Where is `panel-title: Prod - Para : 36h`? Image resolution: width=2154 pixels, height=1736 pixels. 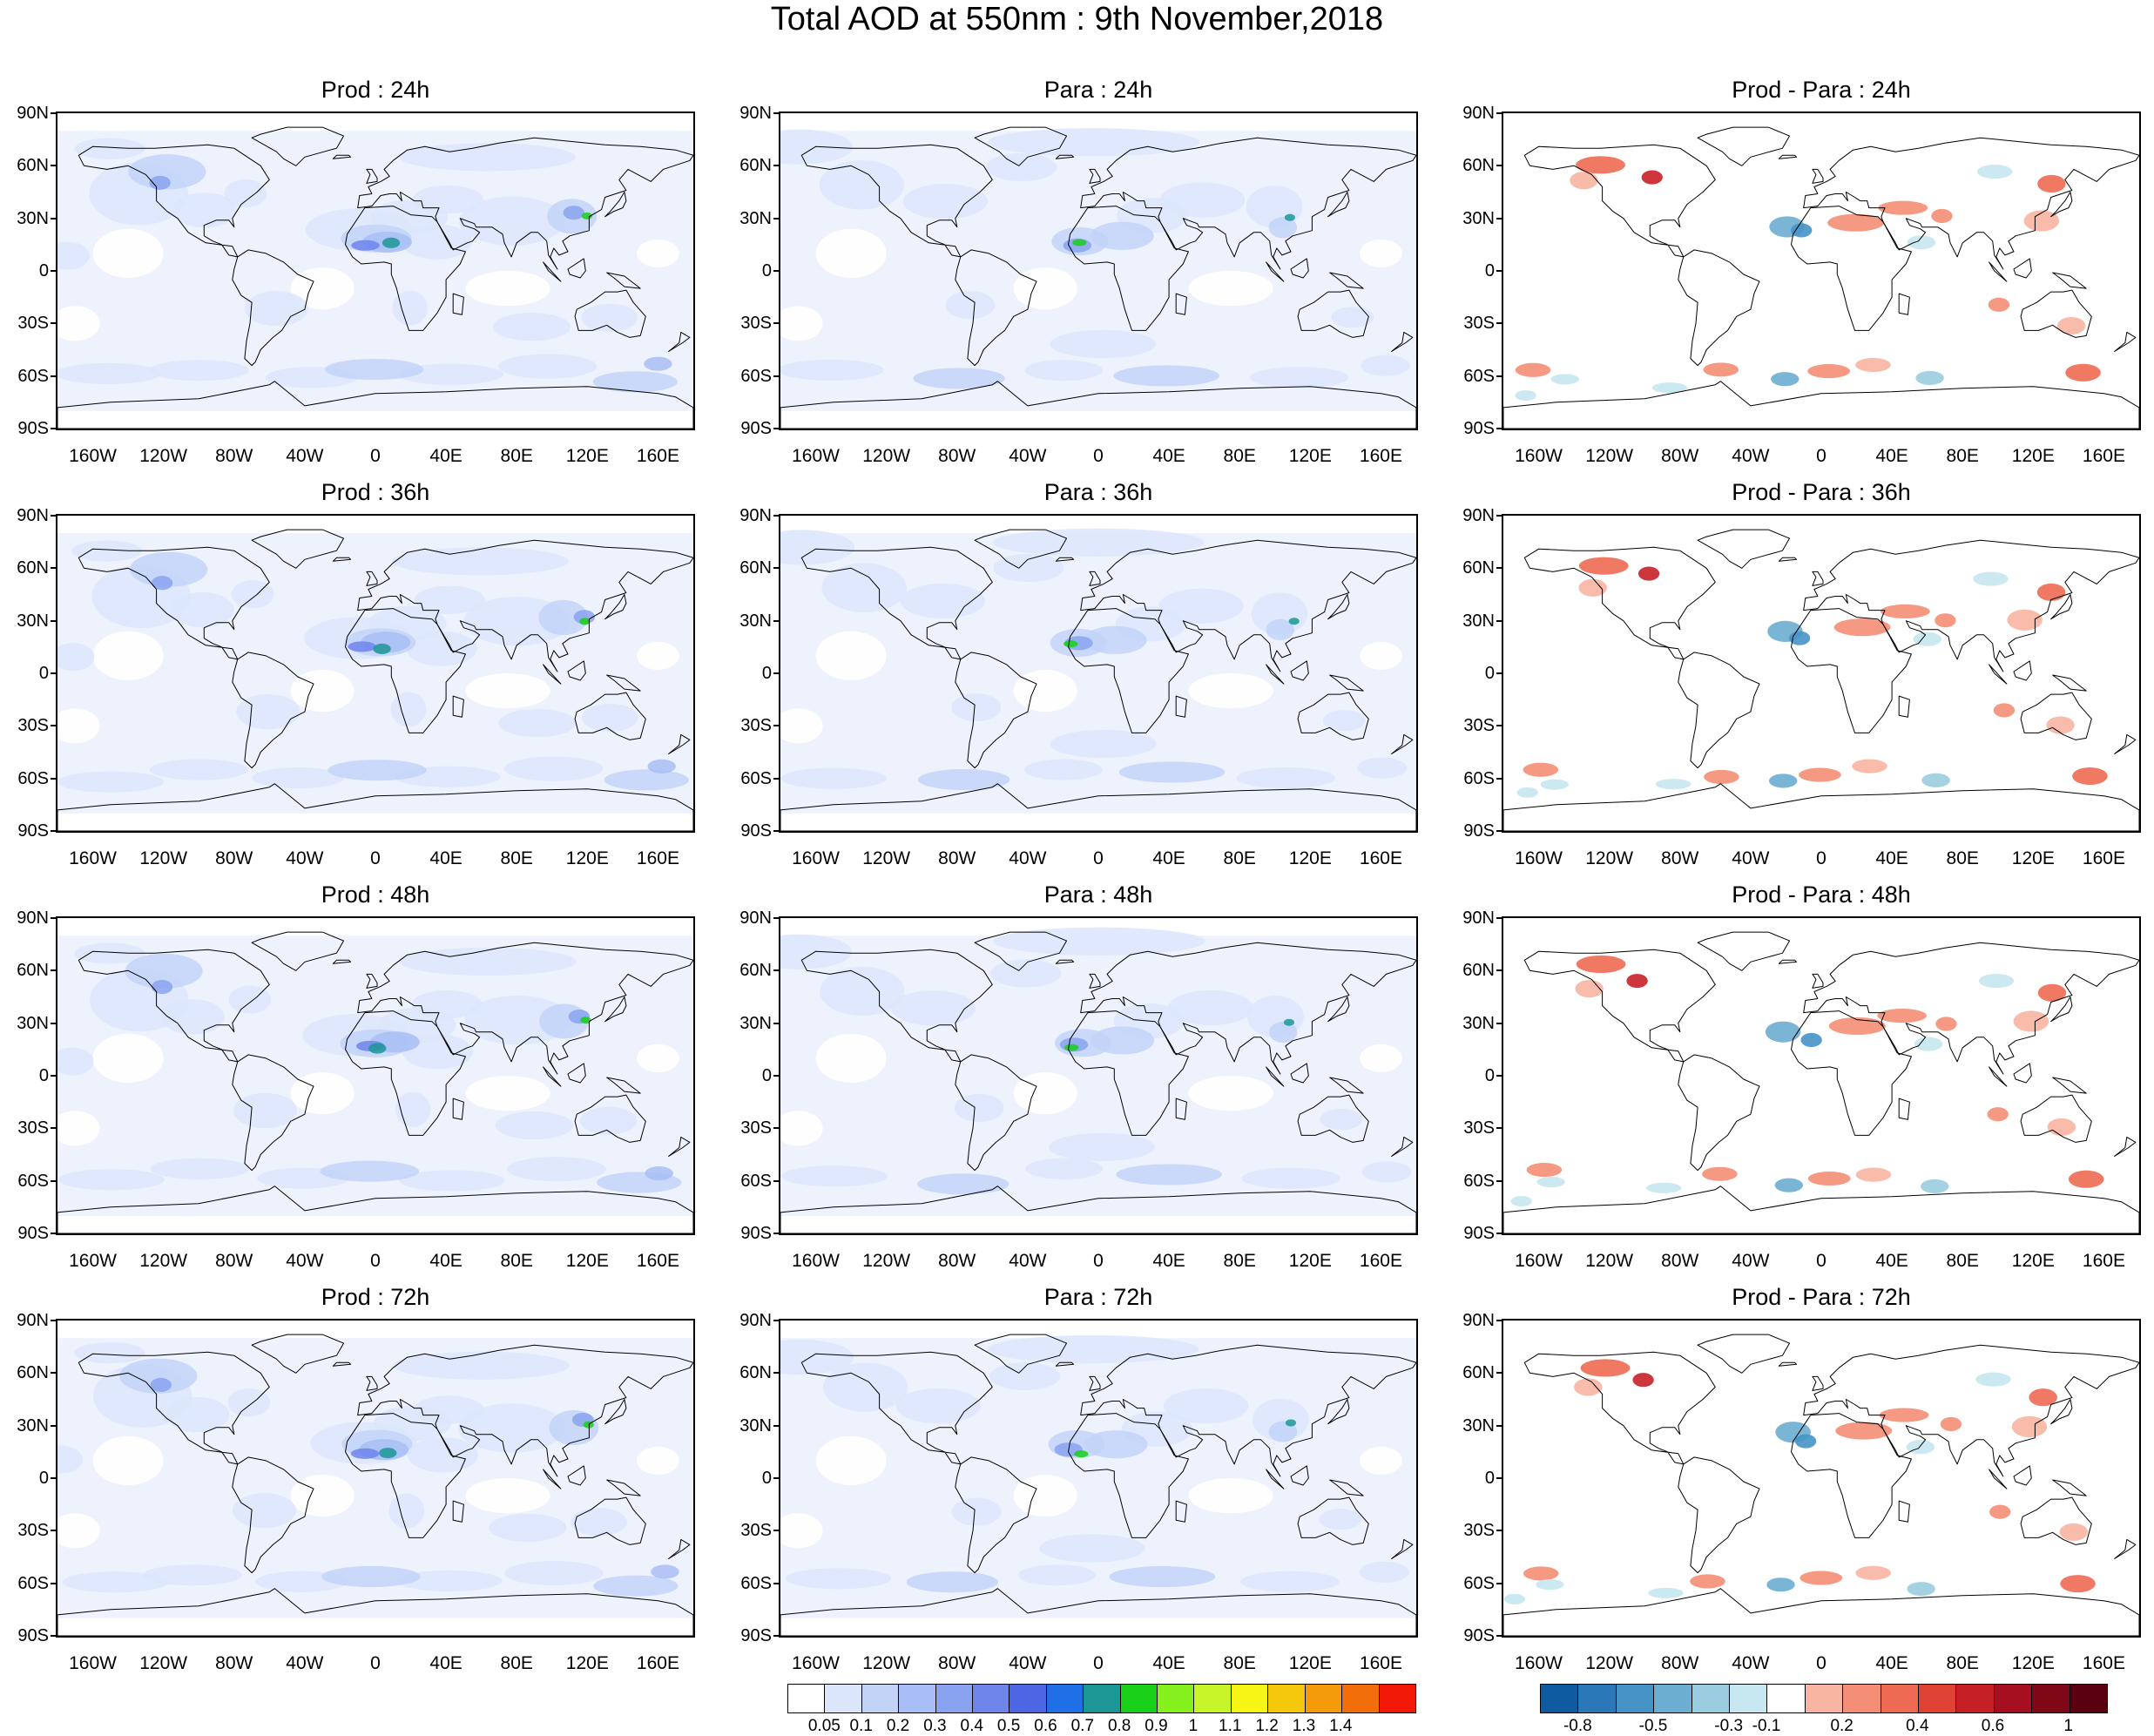 panel-title: Prod - Para : 36h is located at coordinates (1821, 492).